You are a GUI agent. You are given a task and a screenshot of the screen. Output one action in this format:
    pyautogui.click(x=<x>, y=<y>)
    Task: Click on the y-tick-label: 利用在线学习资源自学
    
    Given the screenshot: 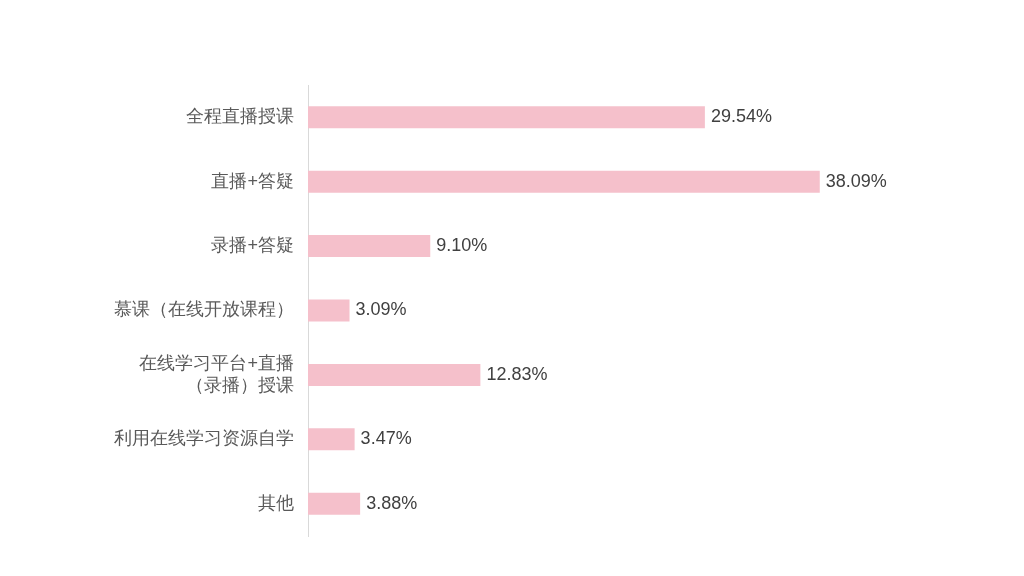 What is the action you would take?
    pyautogui.click(x=204, y=438)
    